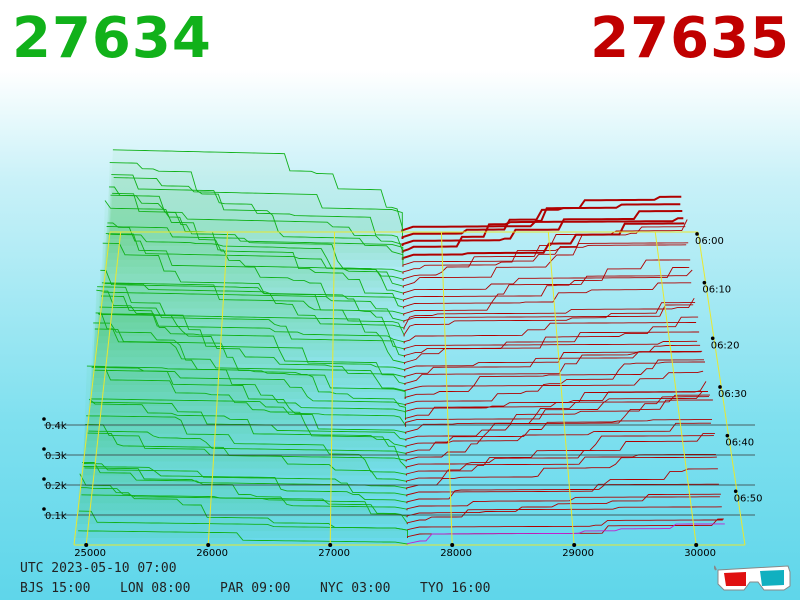 Image resolution: width=800 pixels, height=600 pixels. I want to click on zone-tyo: TYO 16:00, so click(455, 588).